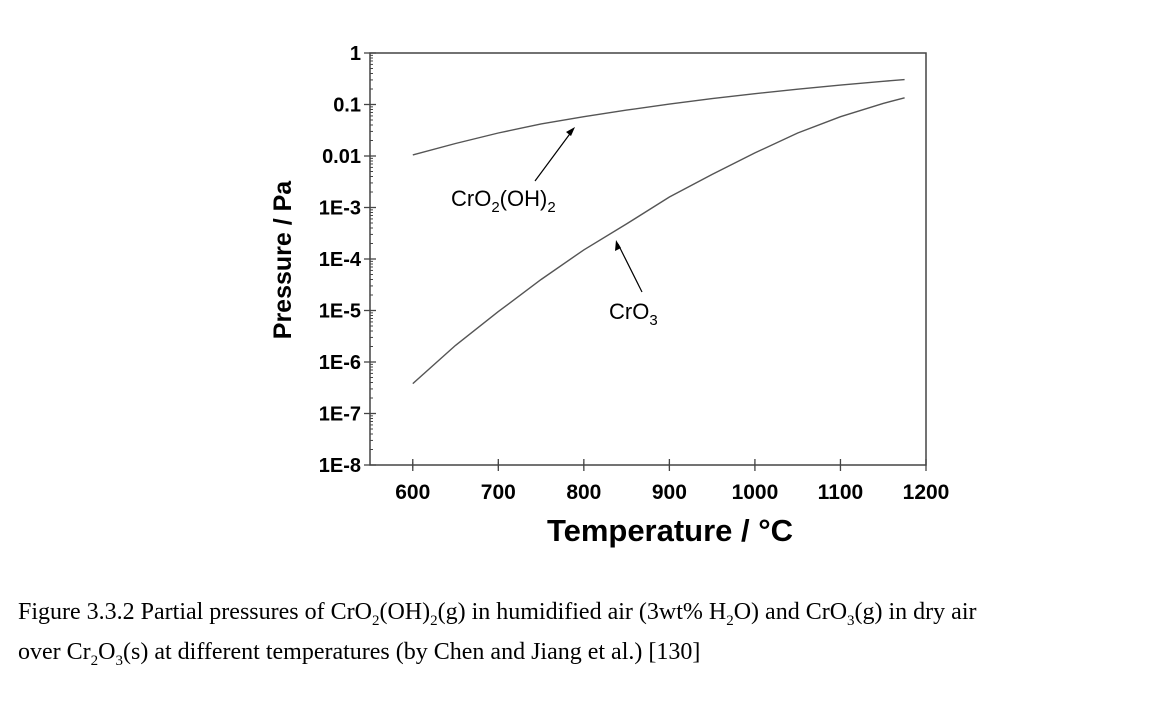 The width and height of the screenshot is (1167, 710). Describe the element at coordinates (755, 492) in the screenshot. I see `x-tick-label: 1000` at that location.